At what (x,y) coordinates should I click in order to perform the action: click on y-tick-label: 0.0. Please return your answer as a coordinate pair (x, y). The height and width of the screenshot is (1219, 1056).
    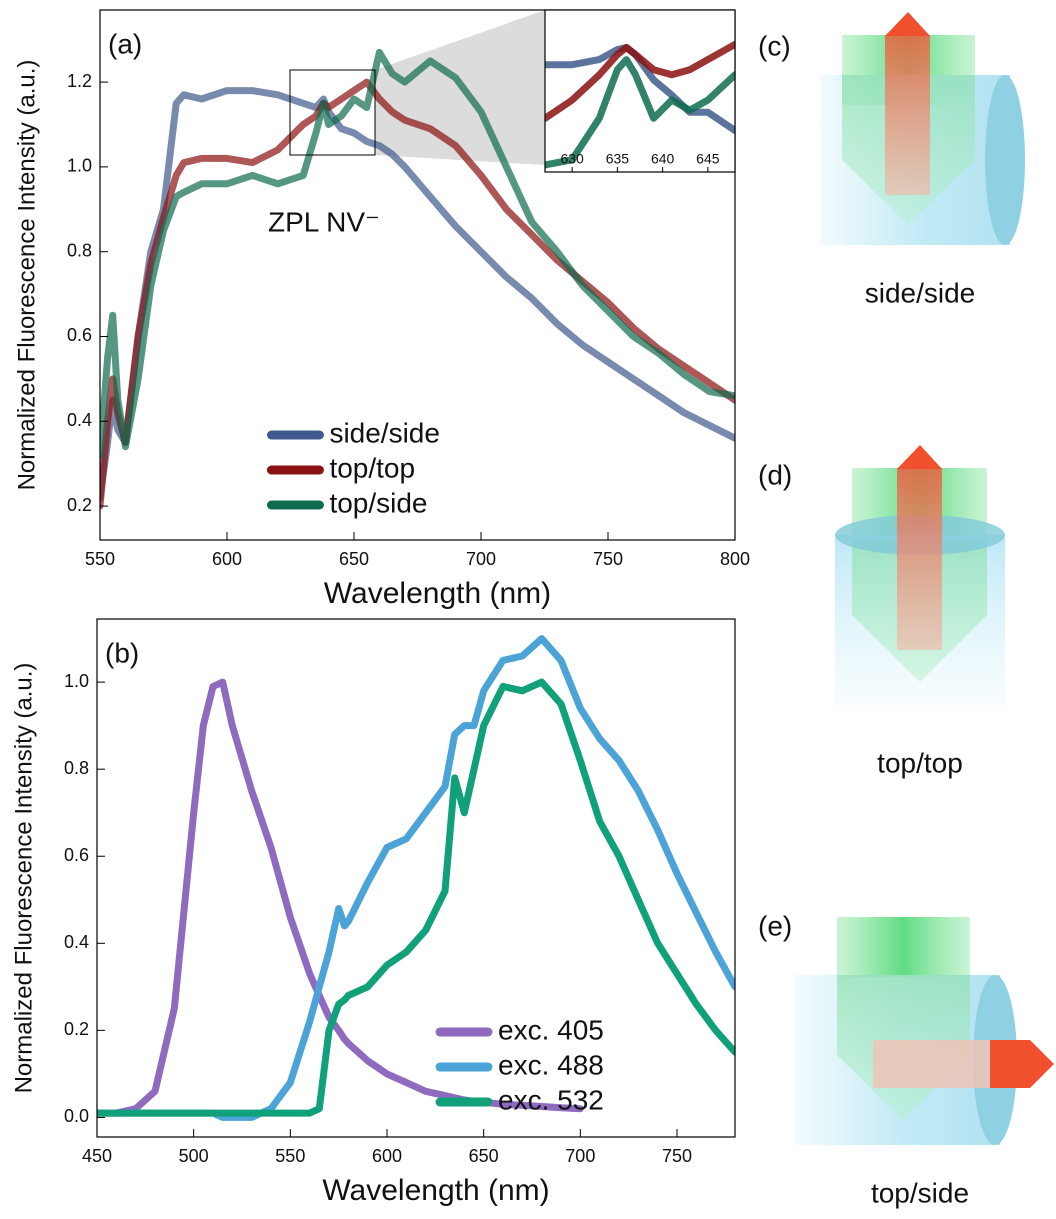
    Looking at the image, I should click on (76, 1116).